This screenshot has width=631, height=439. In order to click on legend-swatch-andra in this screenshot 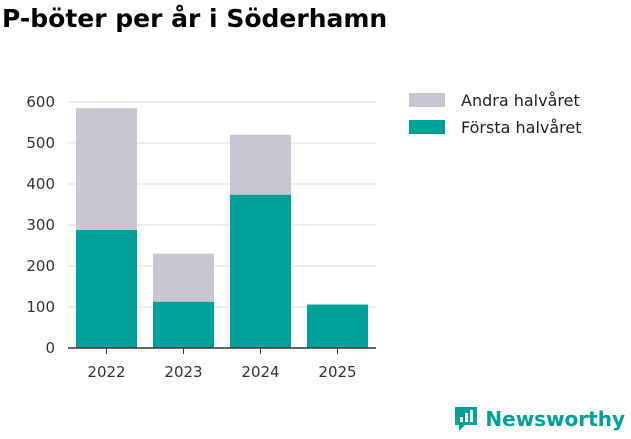, I will do `click(427, 100)`.